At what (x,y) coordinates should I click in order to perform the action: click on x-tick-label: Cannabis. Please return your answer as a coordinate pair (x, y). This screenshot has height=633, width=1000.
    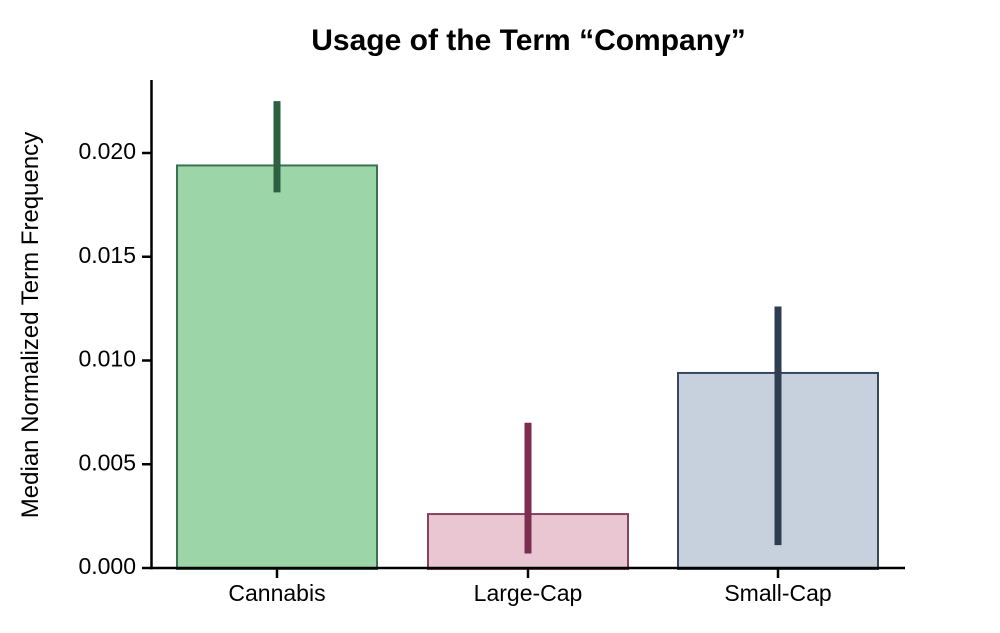
    Looking at the image, I should click on (276, 593).